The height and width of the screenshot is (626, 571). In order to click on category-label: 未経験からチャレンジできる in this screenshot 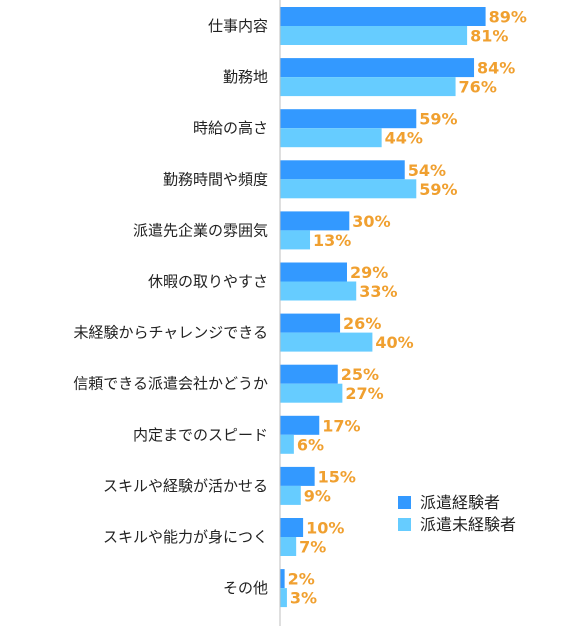, I will do `click(170, 333)`.